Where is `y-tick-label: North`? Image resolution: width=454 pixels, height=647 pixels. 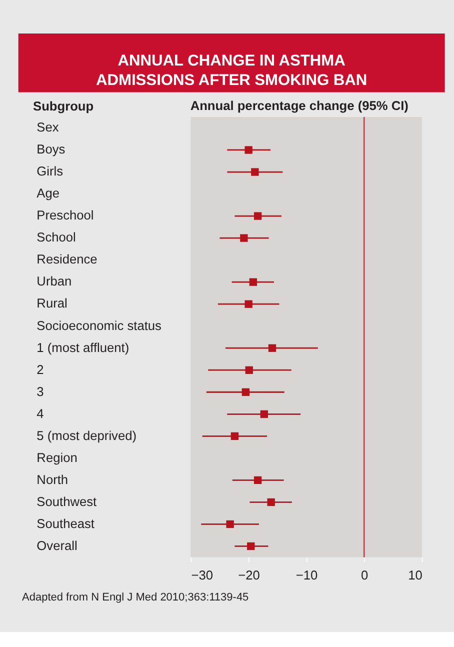
y-tick-label: North is located at coordinates (52, 479).